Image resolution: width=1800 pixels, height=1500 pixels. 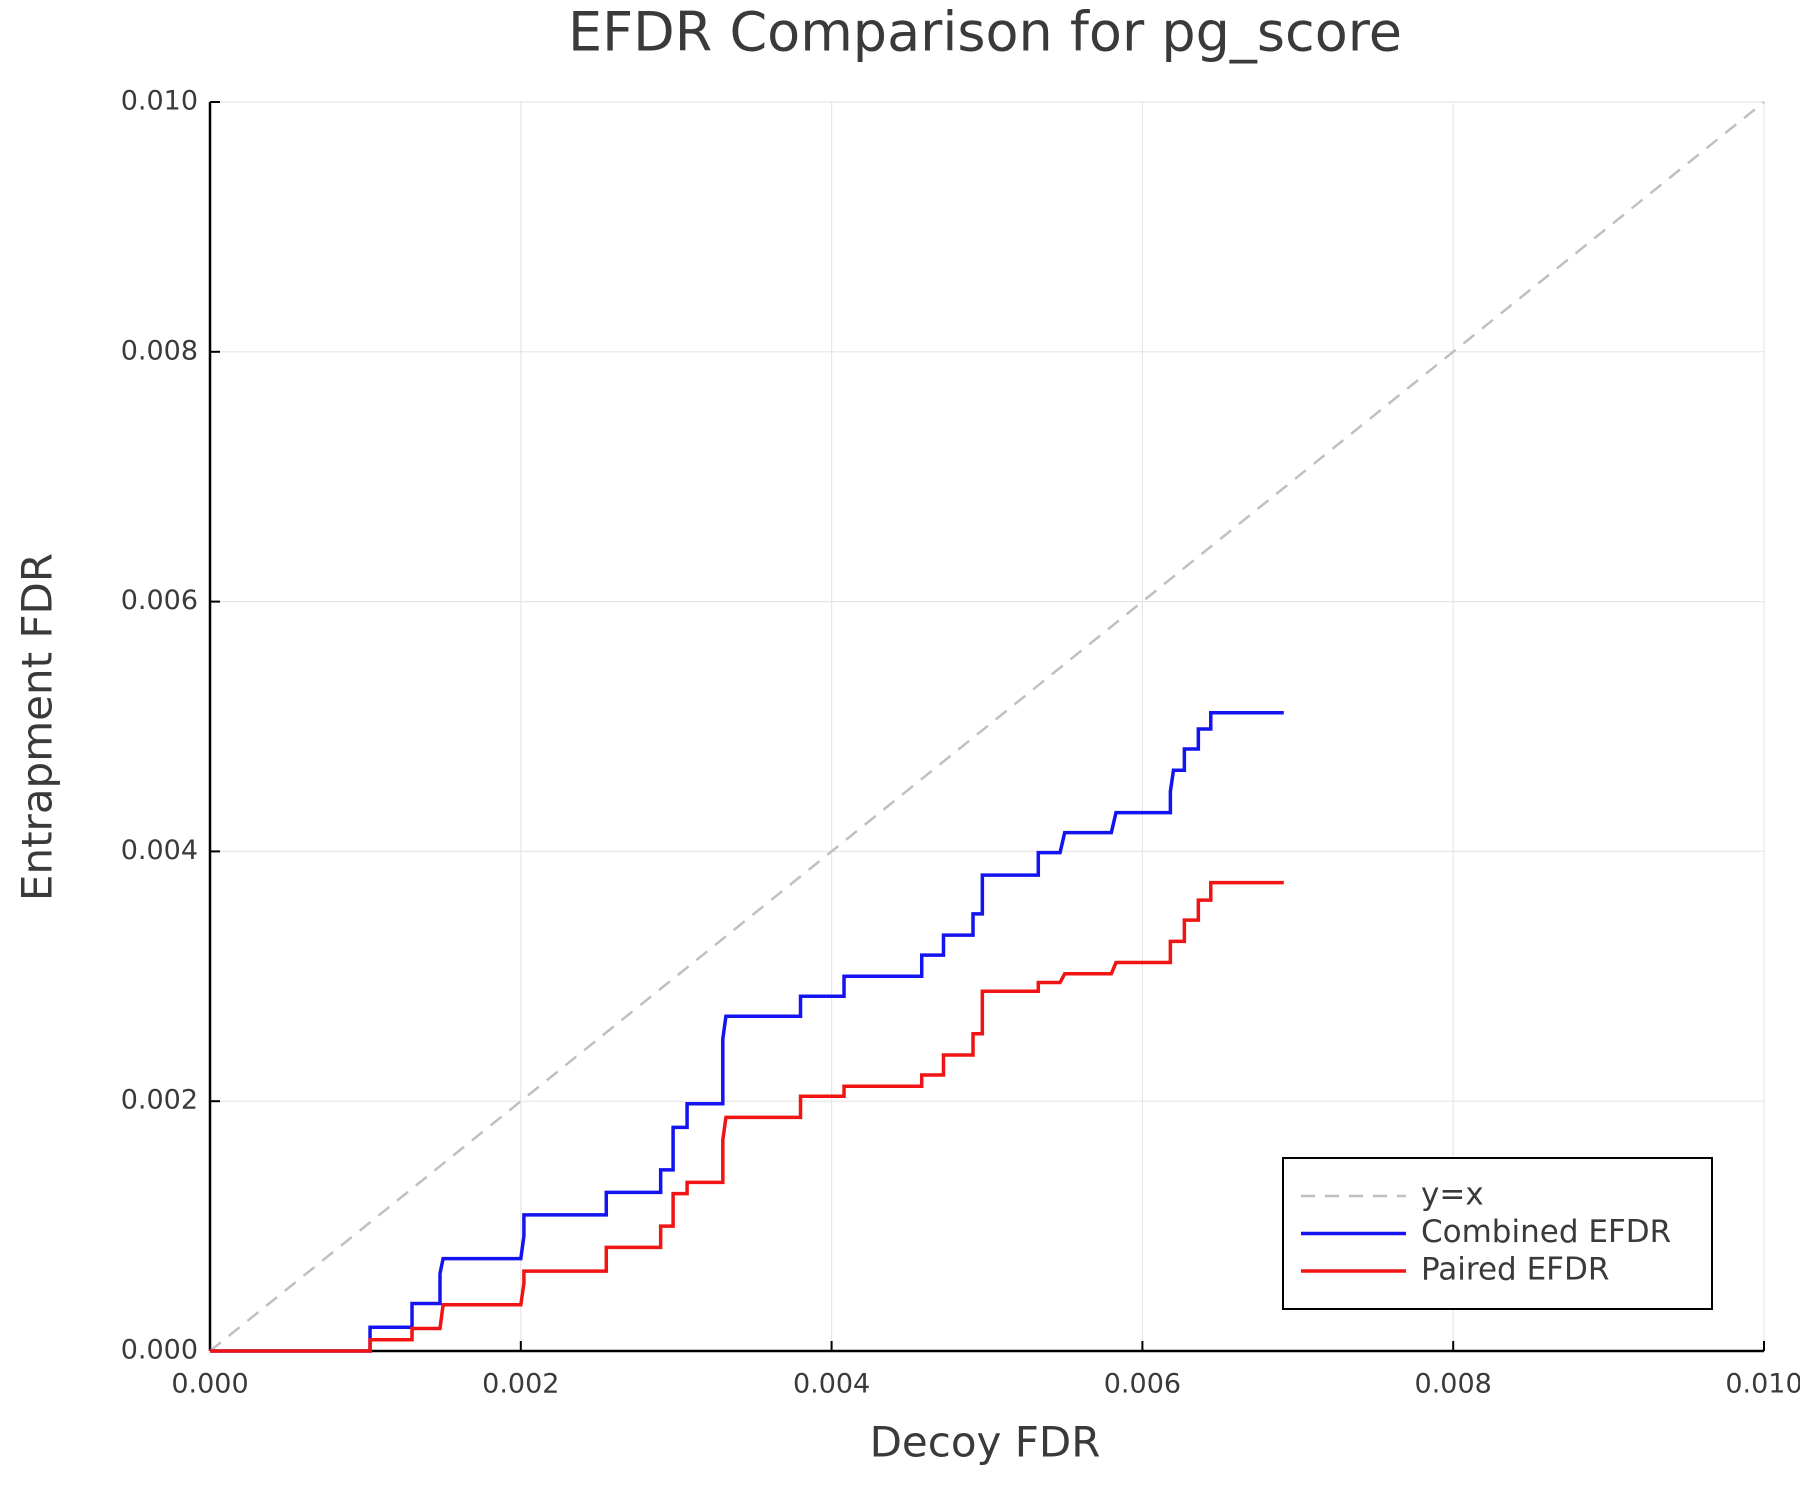 I want to click on x-tick-label: 0.002, so click(x=520, y=1384).